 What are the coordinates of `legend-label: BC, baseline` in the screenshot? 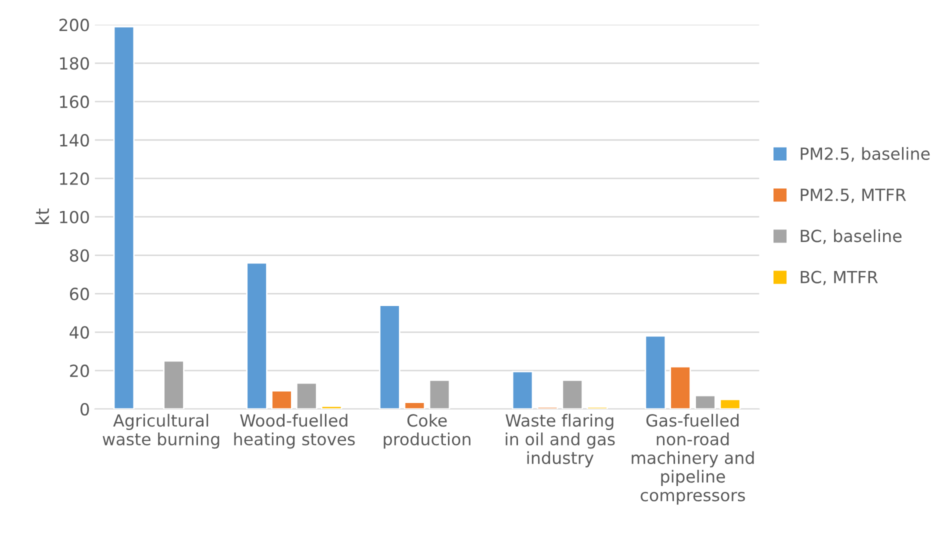 It's located at (851, 236).